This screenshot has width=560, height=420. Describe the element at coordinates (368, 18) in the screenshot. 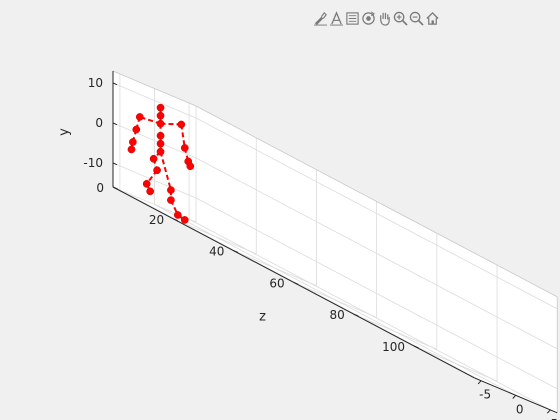

I see `rotate-3d-icon` at that location.